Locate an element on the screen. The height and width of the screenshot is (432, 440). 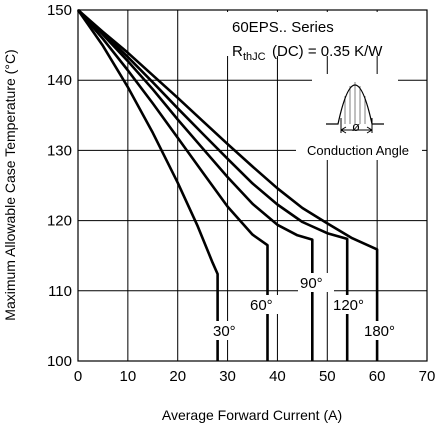
series-label-1: 30° is located at coordinates (224, 331).